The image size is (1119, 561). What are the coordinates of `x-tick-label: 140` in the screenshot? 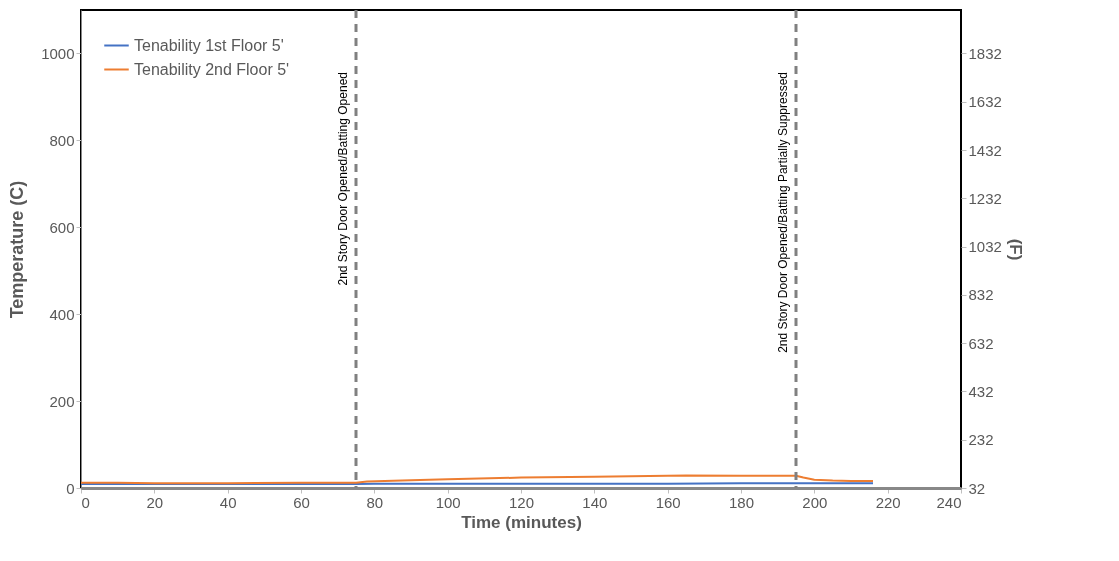 It's located at (595, 502).